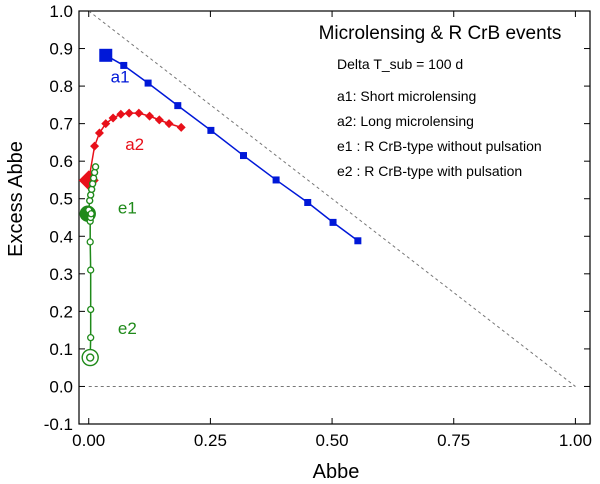 This screenshot has width=600, height=484. Describe the element at coordinates (120, 76) in the screenshot. I see `series-label-a1: a1` at that location.